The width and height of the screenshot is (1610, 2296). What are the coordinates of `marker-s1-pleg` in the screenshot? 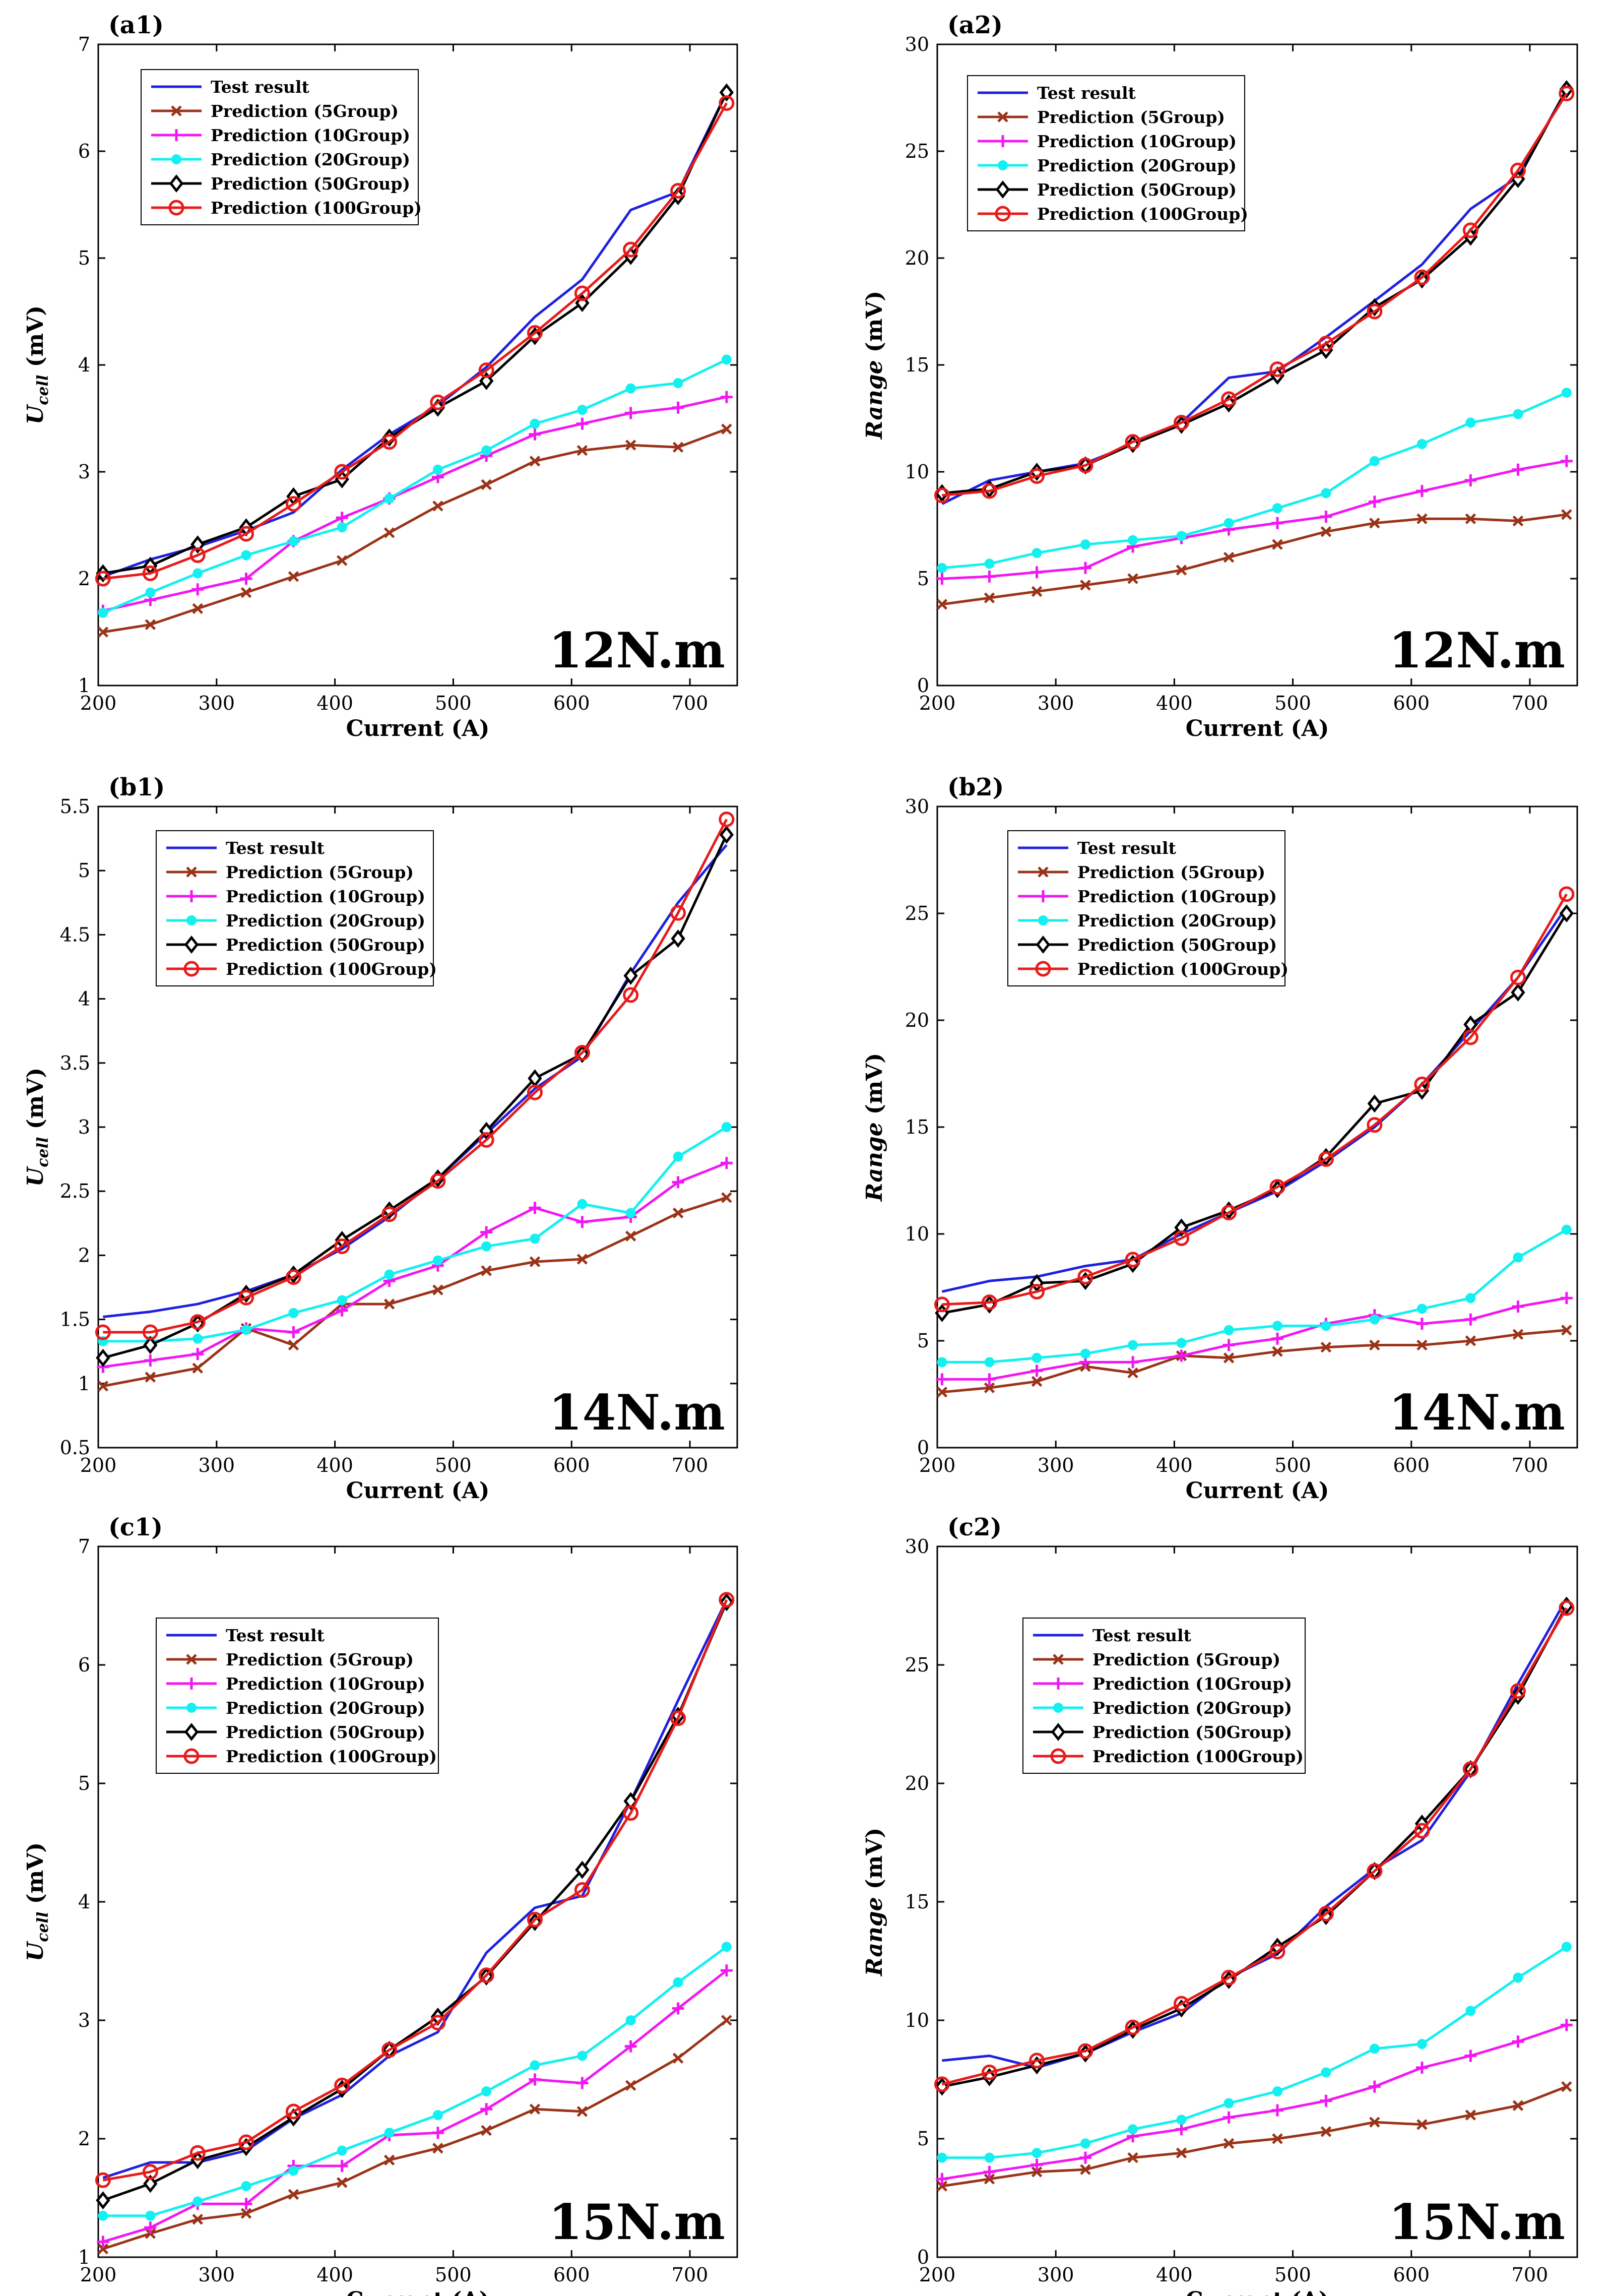 It's located at (176, 111).